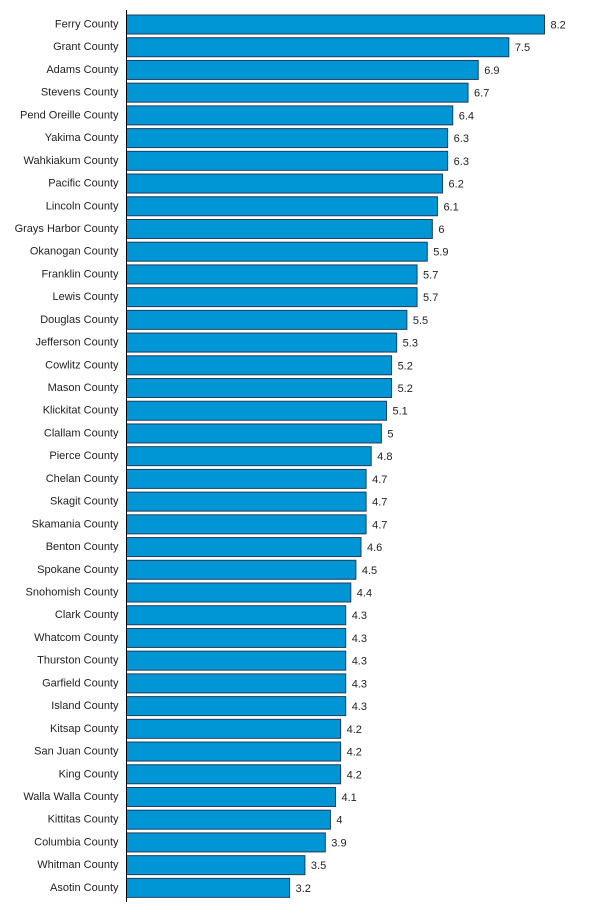  What do you see at coordinates (77, 343) in the screenshot?
I see `category-label: Jefferson County` at bounding box center [77, 343].